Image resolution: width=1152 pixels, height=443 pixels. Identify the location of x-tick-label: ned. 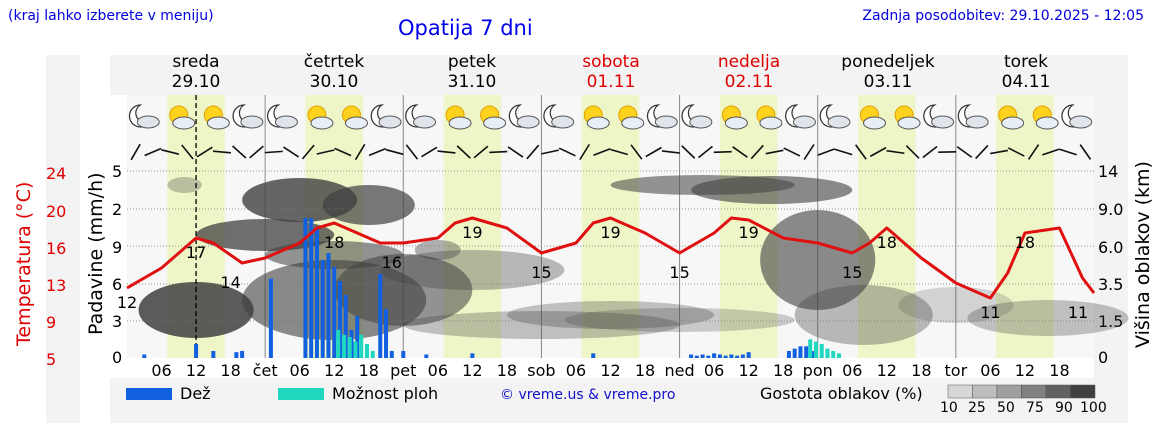
(680, 370).